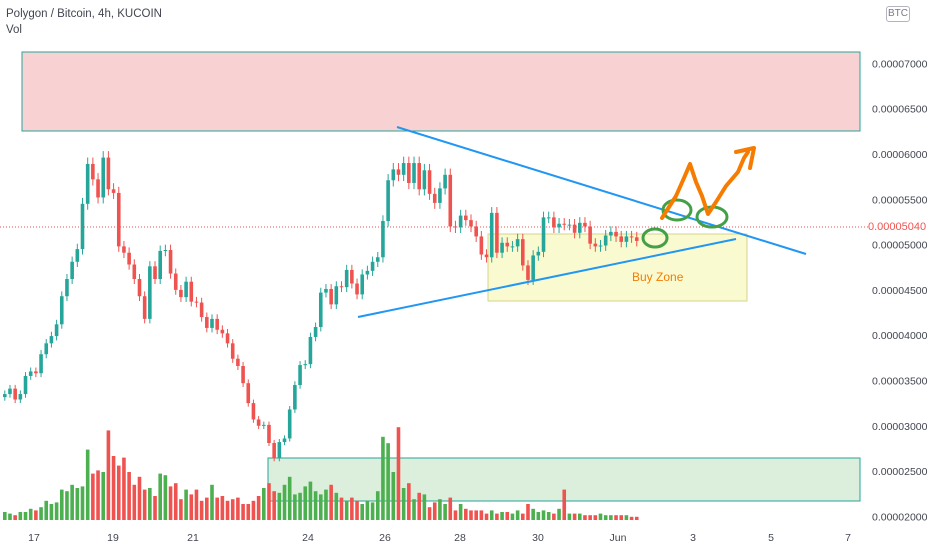  What do you see at coordinates (618, 538) in the screenshot?
I see `x-tick-label: Jun` at bounding box center [618, 538].